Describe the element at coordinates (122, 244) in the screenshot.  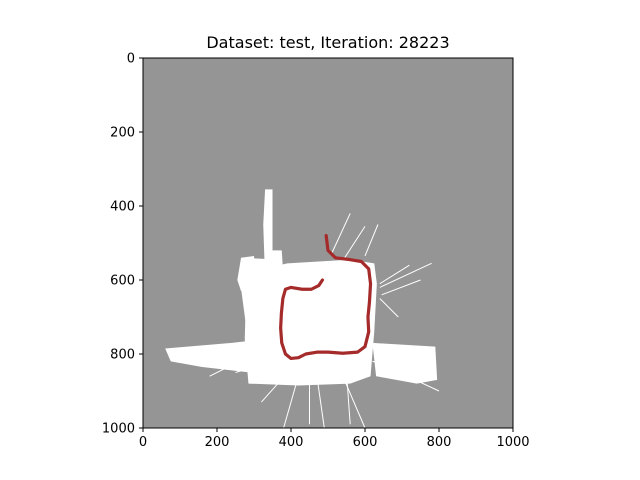
I see `y-axis: 0 200 400 600 800 1000` at that location.